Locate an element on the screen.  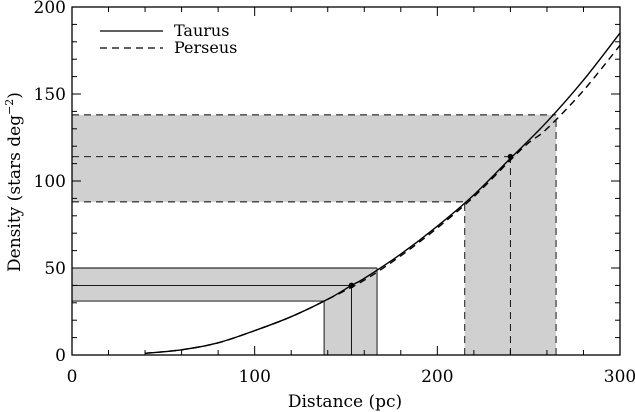
x-tick-label-300: 300 is located at coordinates (619, 377).